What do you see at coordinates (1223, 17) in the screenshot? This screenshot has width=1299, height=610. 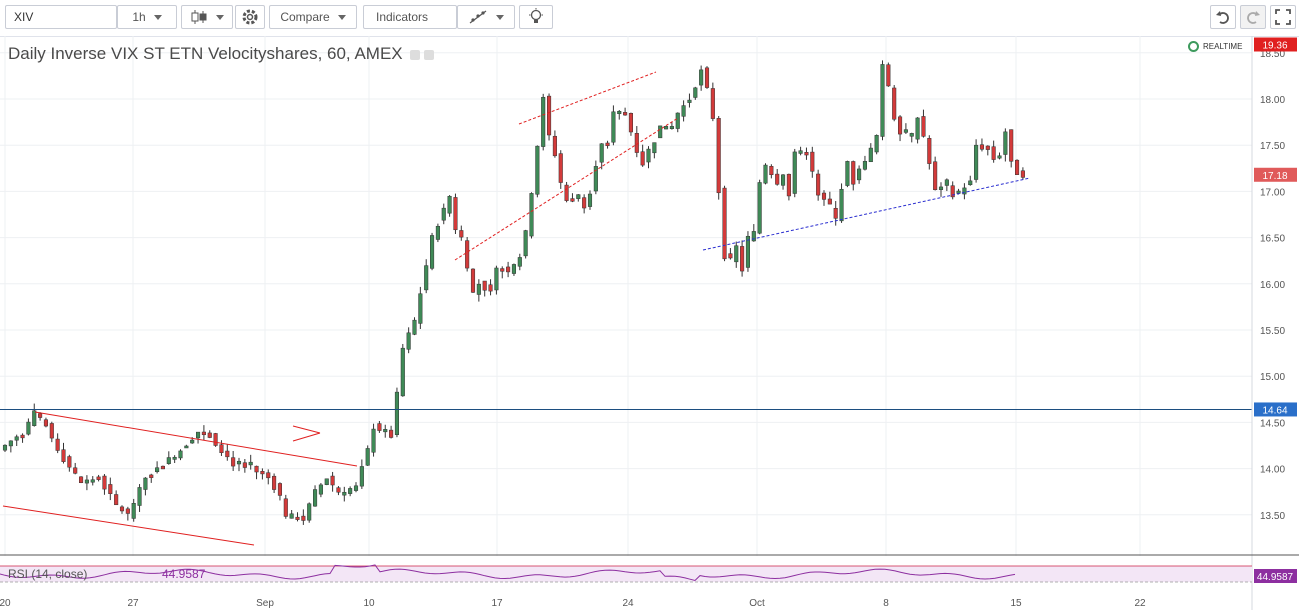 I see `undo-button` at bounding box center [1223, 17].